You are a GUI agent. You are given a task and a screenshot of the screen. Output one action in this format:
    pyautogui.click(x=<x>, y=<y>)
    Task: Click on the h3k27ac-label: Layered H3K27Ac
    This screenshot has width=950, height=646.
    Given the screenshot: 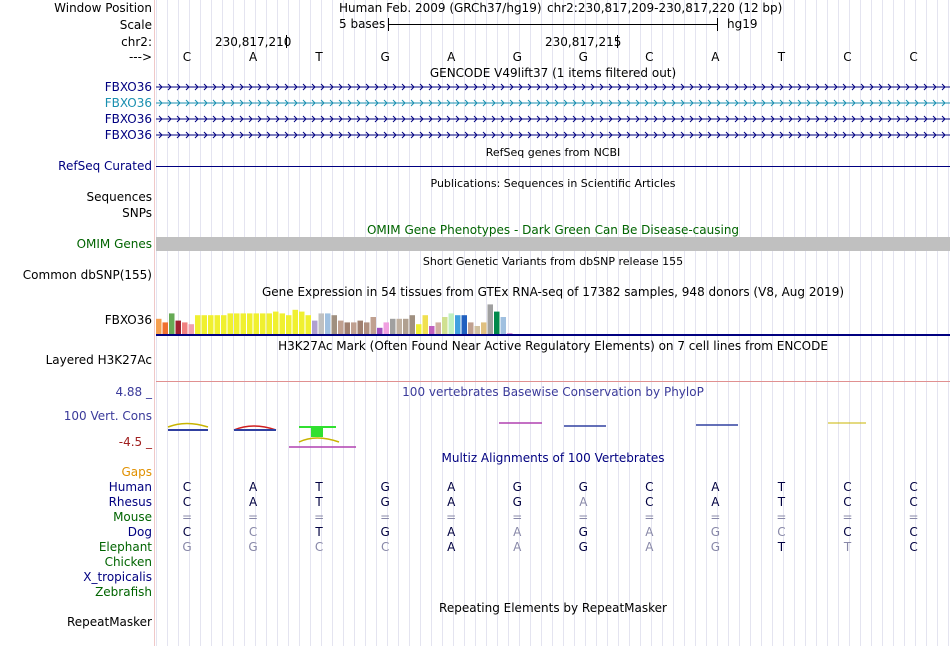 What is the action you would take?
    pyautogui.click(x=98, y=360)
    